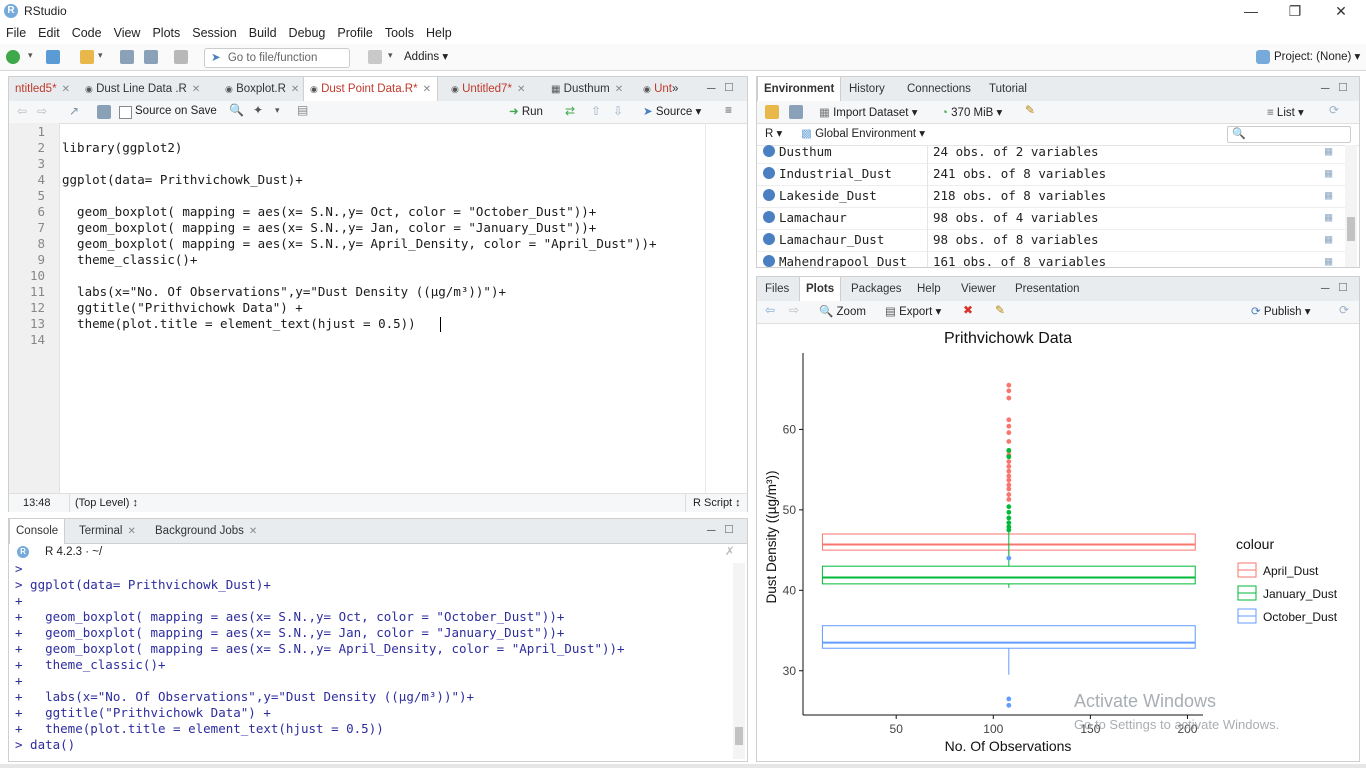  Describe the element at coordinates (774, 134) in the screenshot. I see `language-dropdown: R ▾` at that location.